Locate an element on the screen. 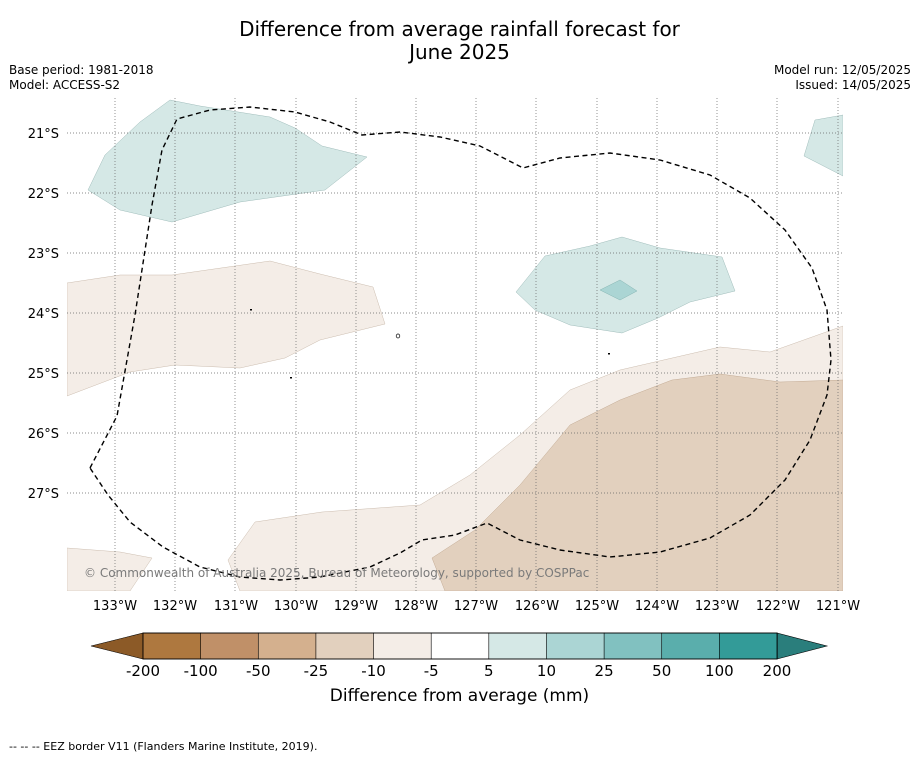 This screenshot has width=919, height=758. wet-anomaly-core is located at coordinates (618, 290).